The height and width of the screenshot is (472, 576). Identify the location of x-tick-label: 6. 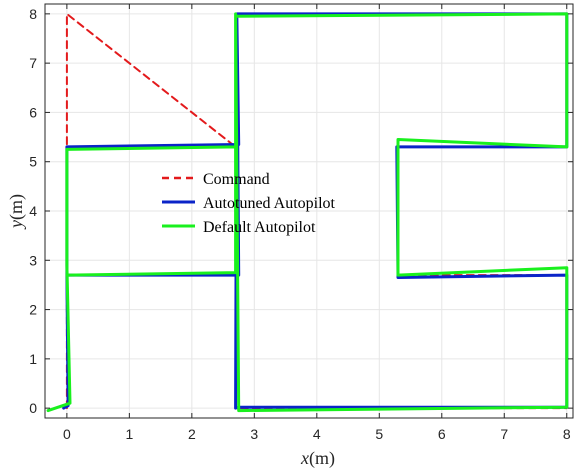
(442, 434).